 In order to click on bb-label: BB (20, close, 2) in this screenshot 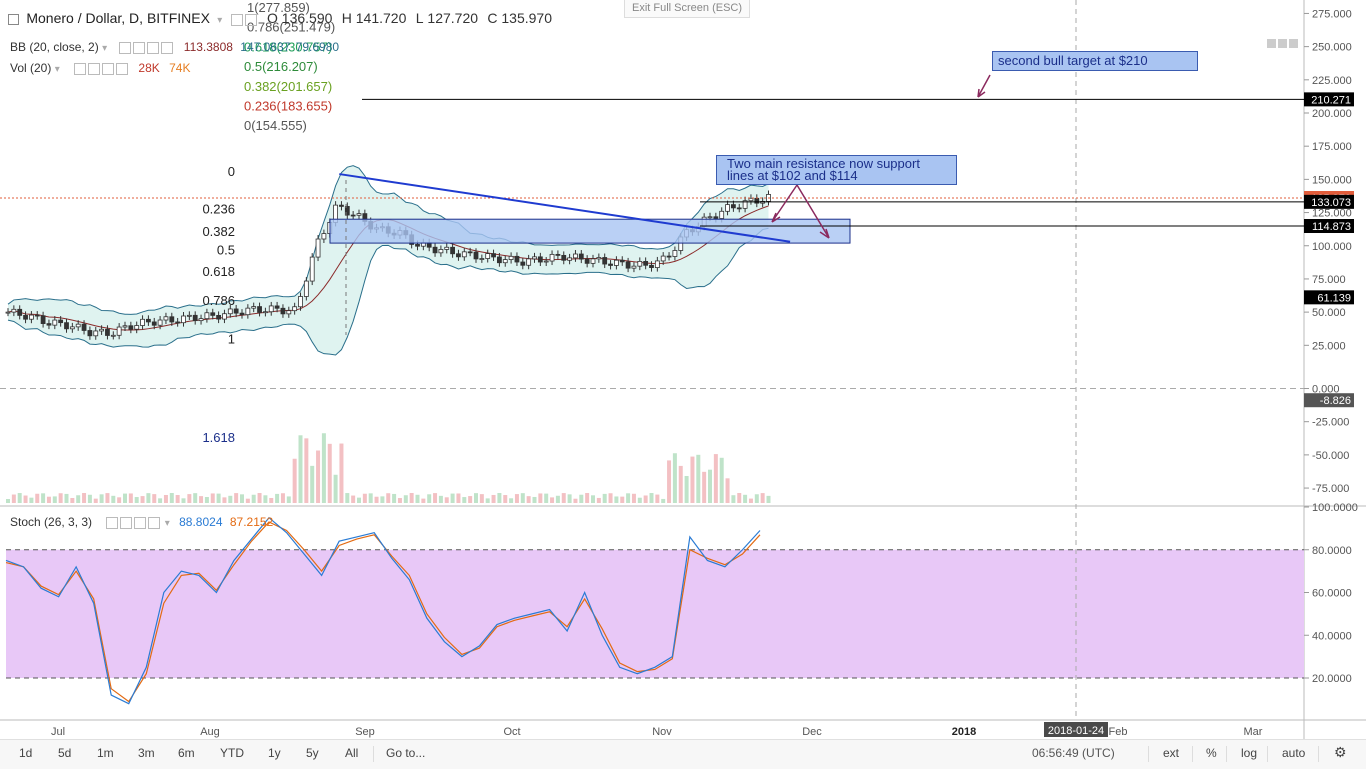, I will do `click(54, 47)`.